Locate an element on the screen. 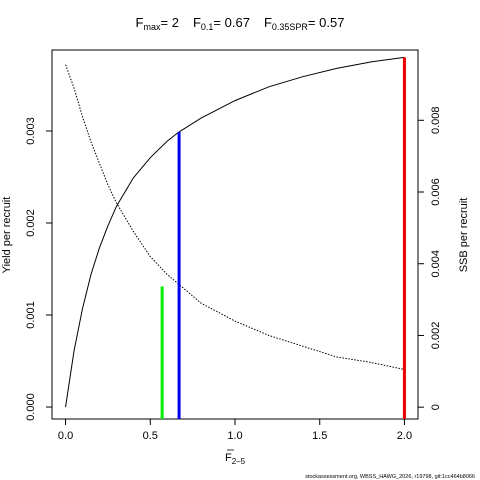 The width and height of the screenshot is (480, 480). y-axis-left-title: Yield per recruit is located at coordinates (7, 235).